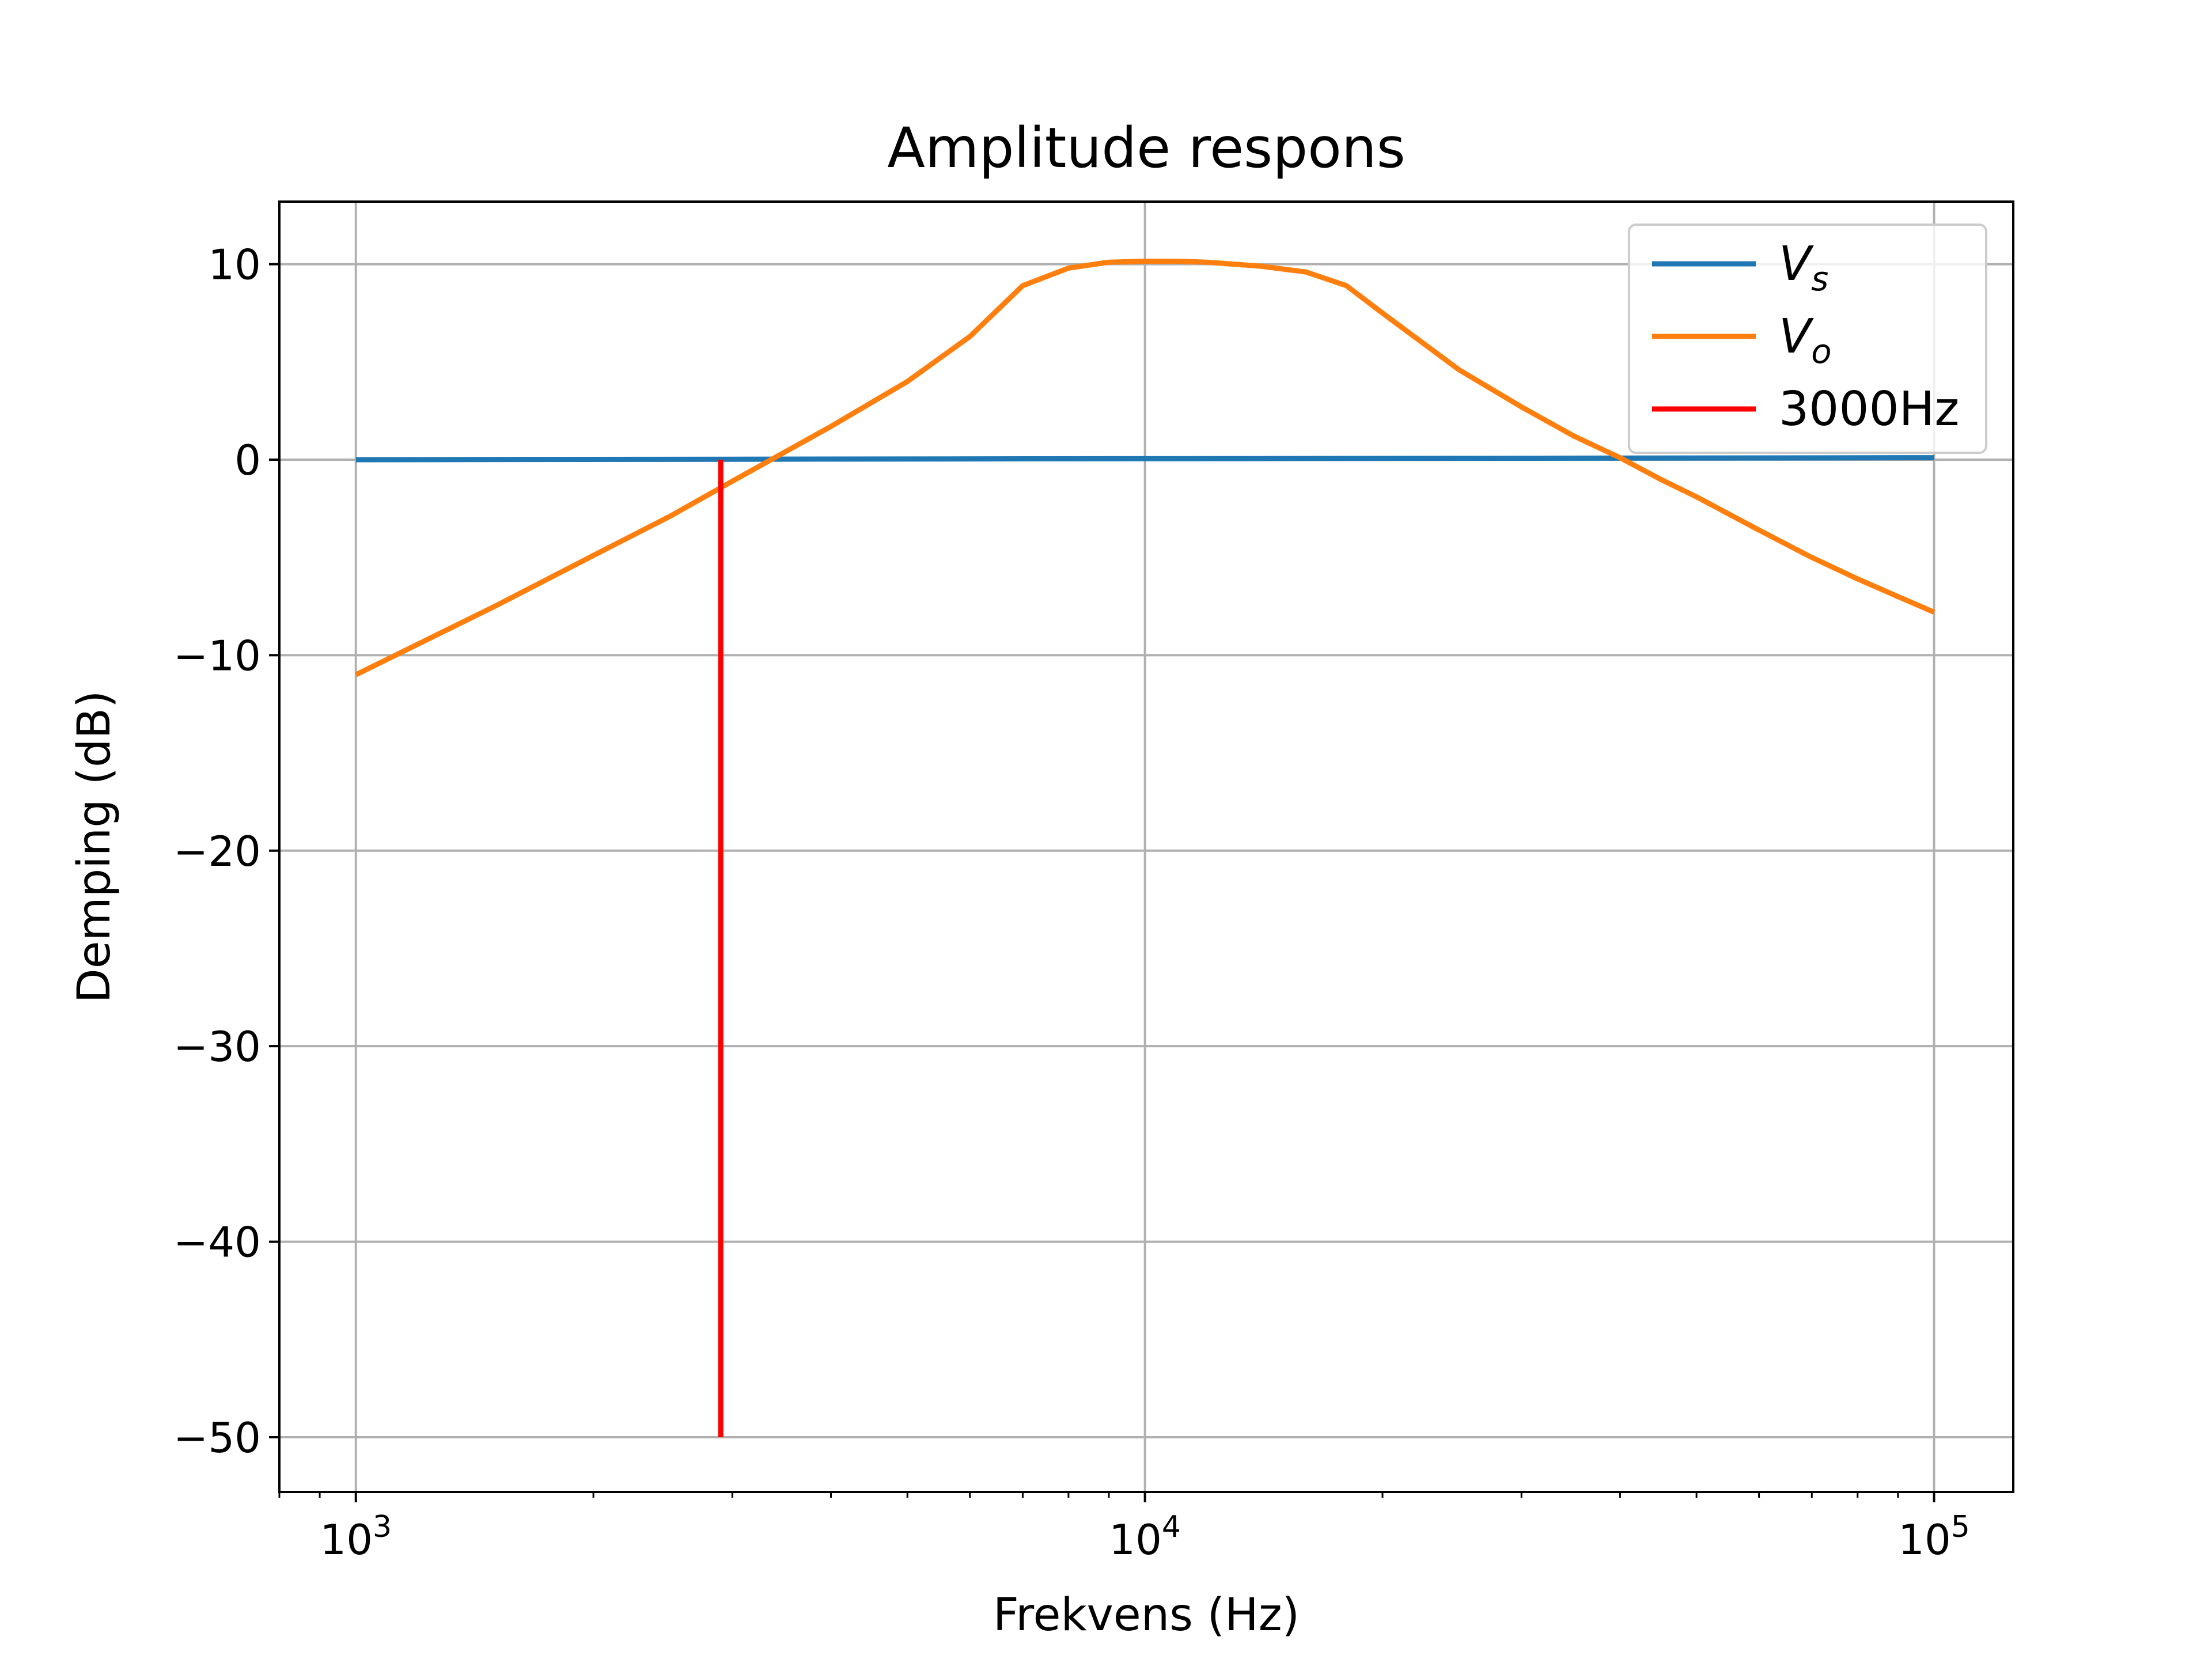  I want to click on y-tick-label: 10, so click(234, 265).